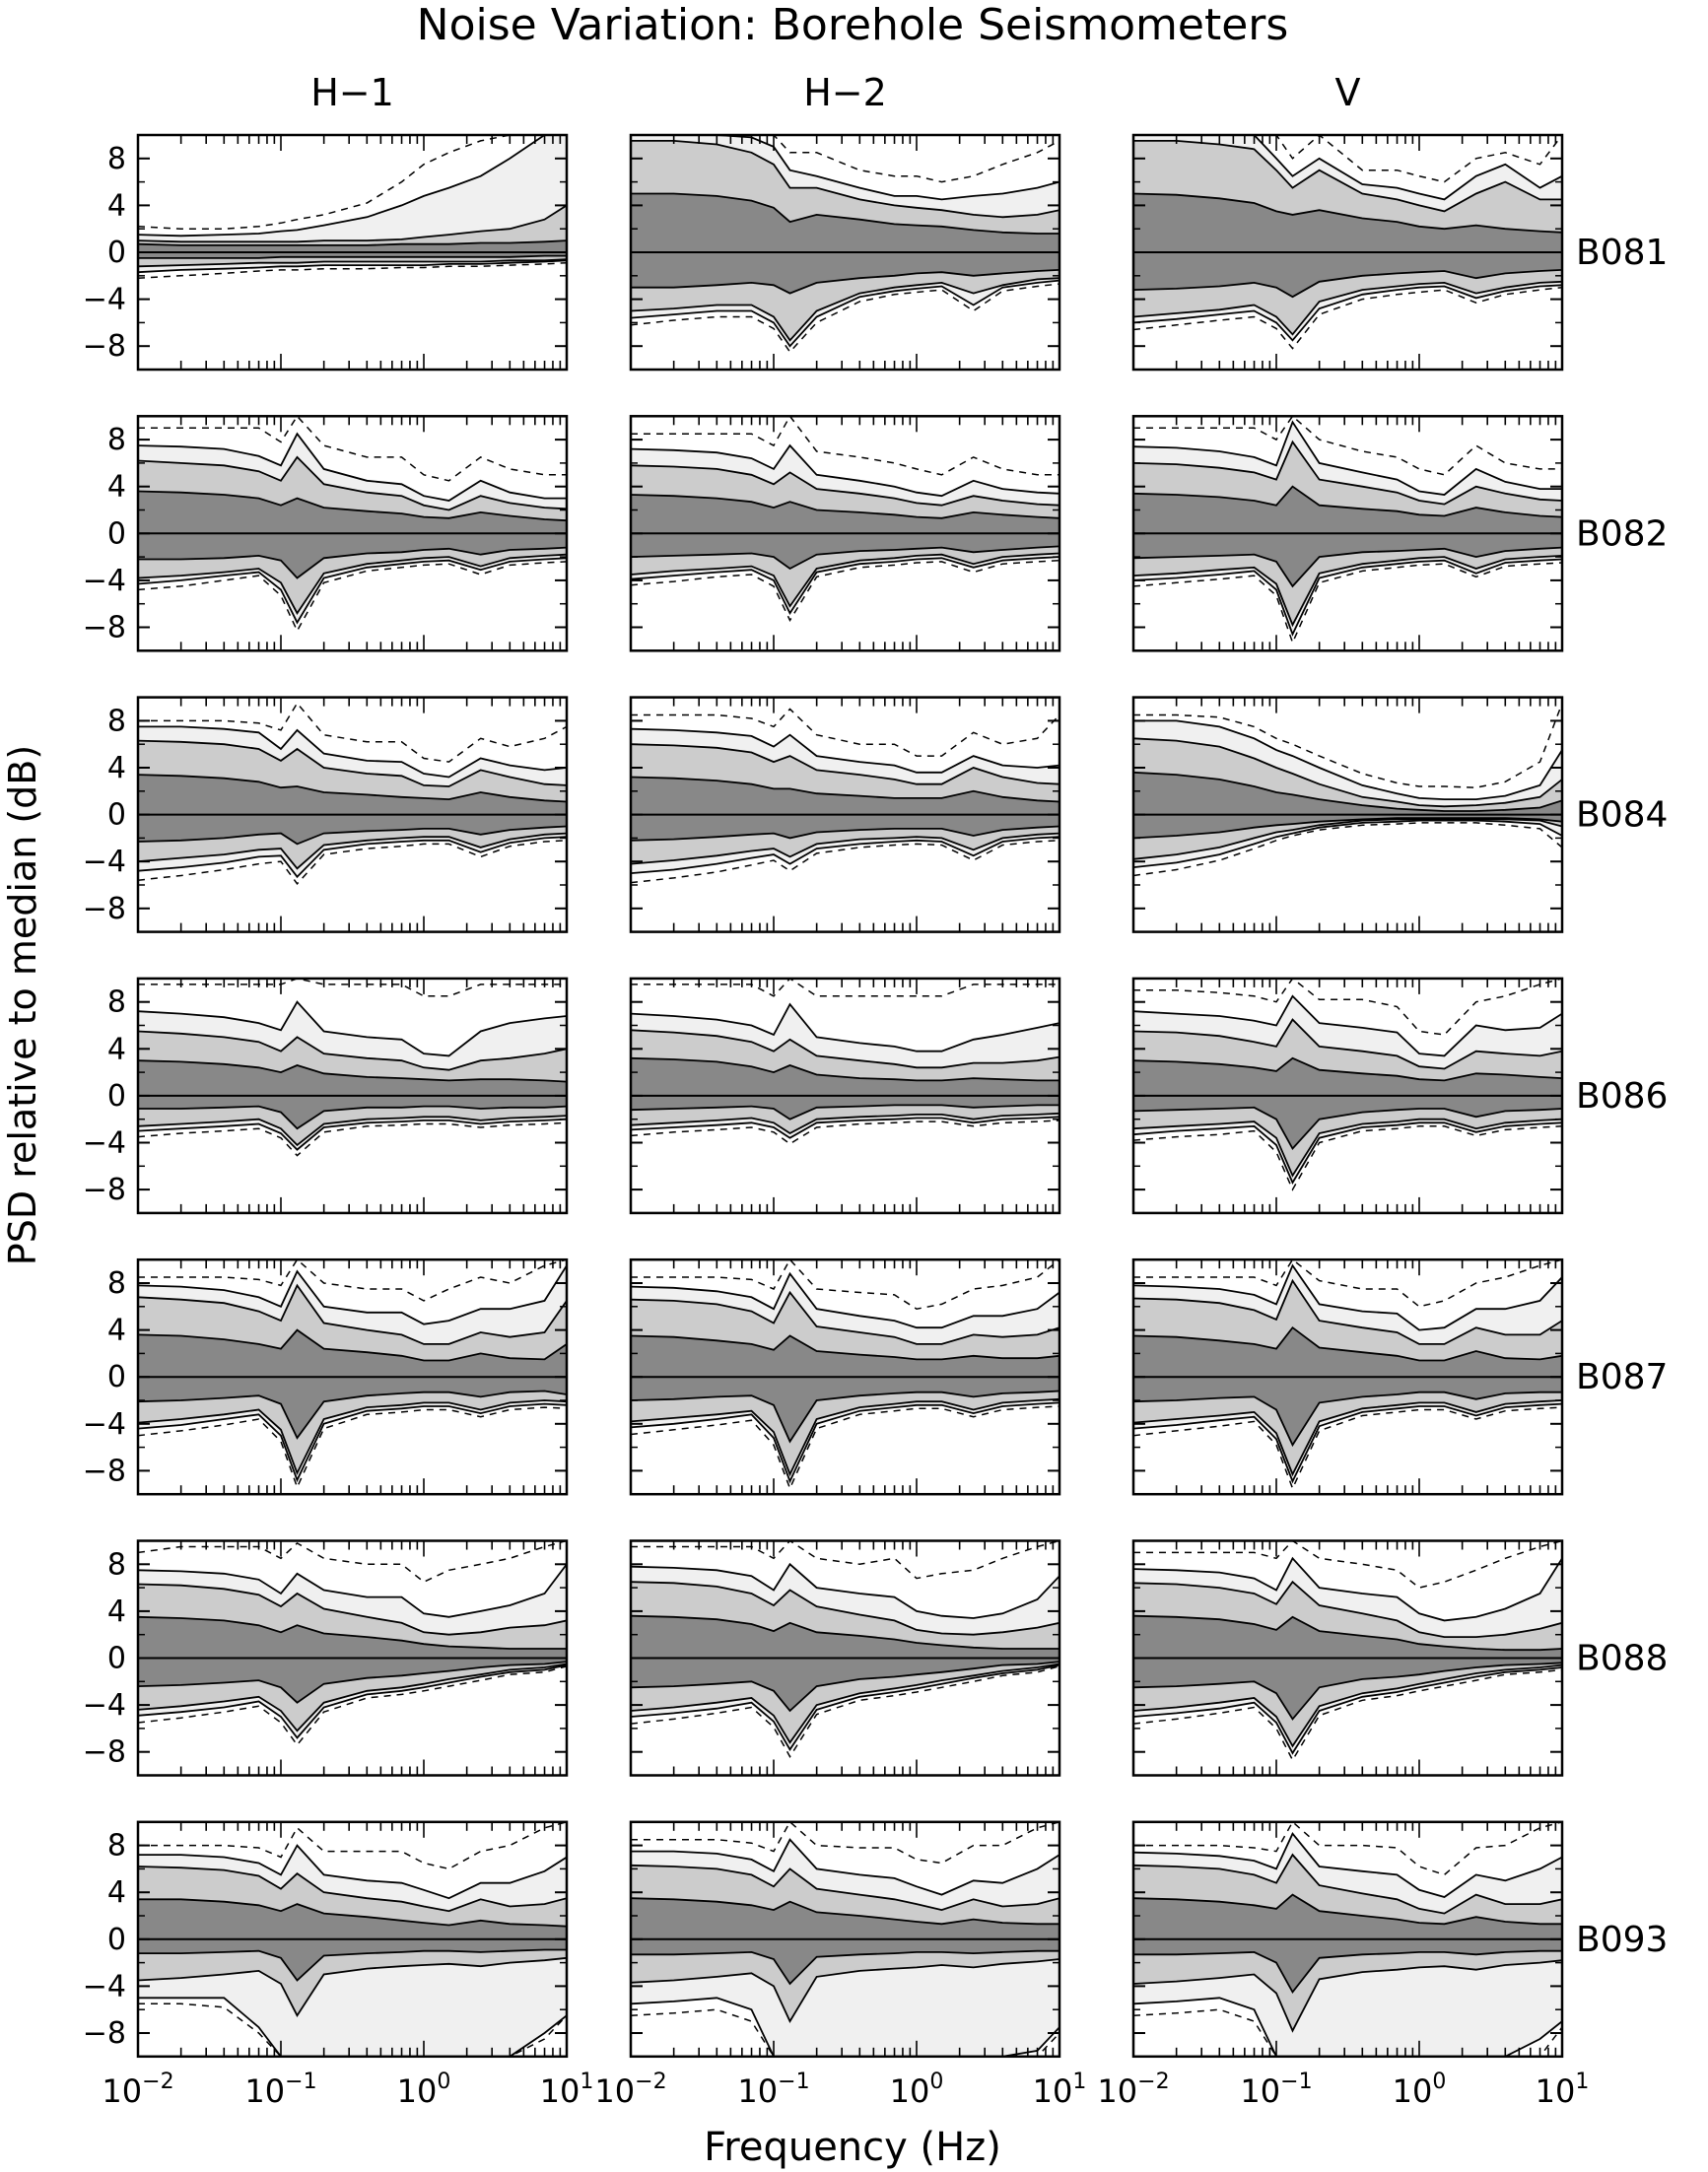 This screenshot has width=1708, height=2172. Describe the element at coordinates (917, 2090) in the screenshot. I see `x-tick-label: 10⁰` at that location.